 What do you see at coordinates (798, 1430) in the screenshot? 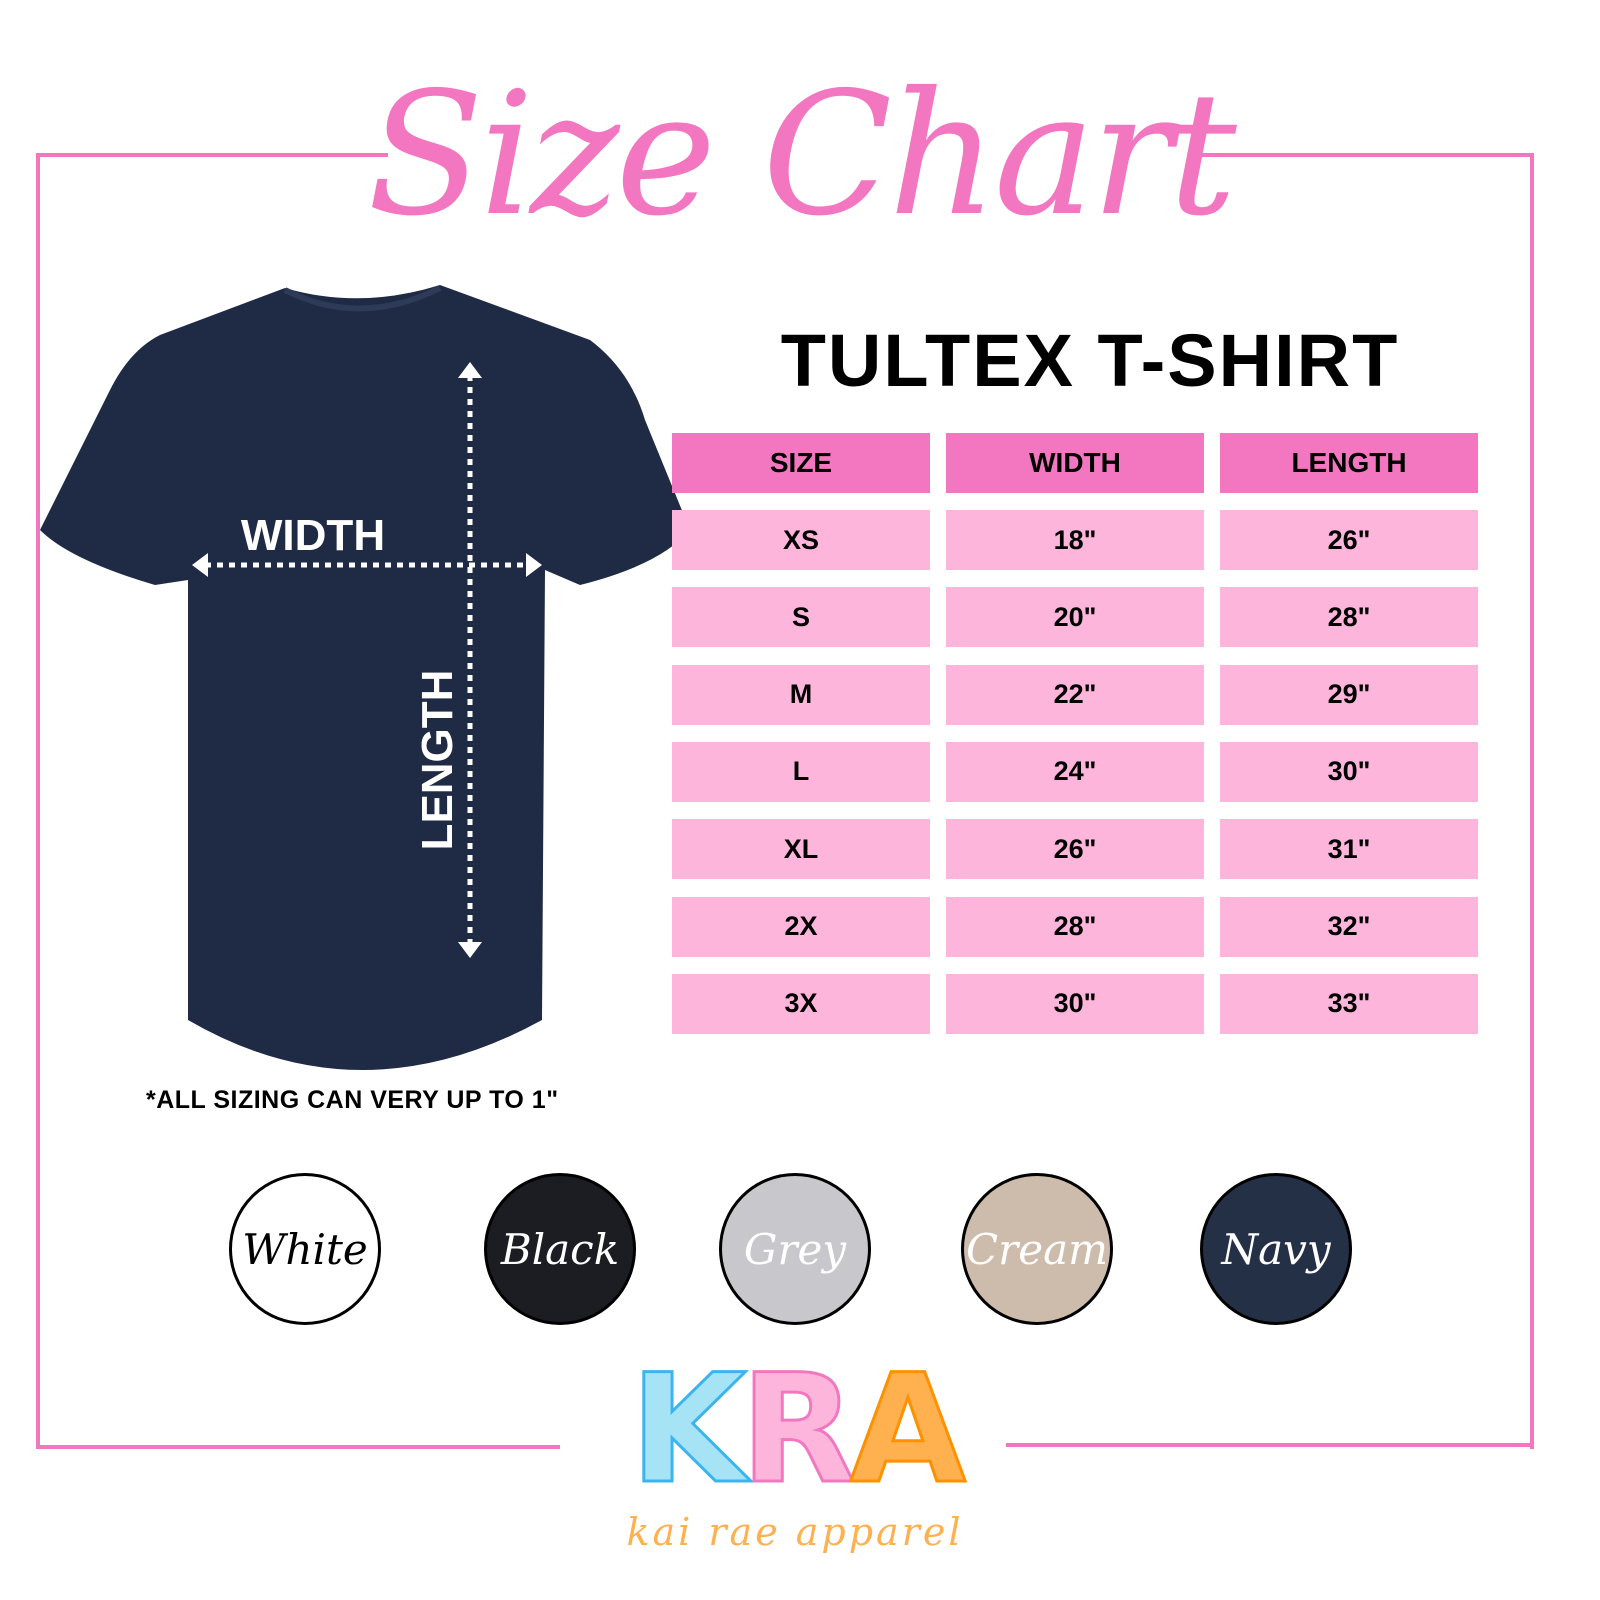
I see `logo-letter-r: R` at bounding box center [798, 1430].